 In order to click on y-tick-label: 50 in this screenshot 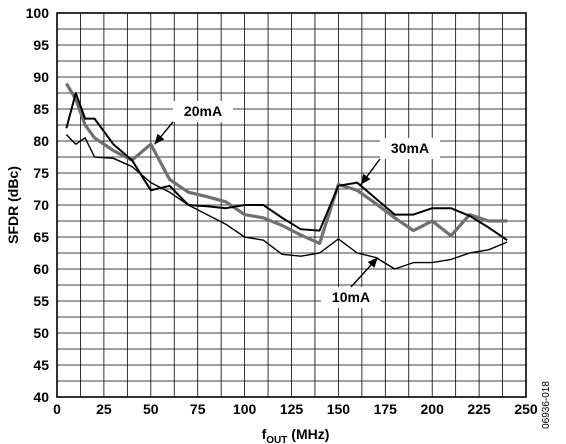, I will do `click(41, 333)`.